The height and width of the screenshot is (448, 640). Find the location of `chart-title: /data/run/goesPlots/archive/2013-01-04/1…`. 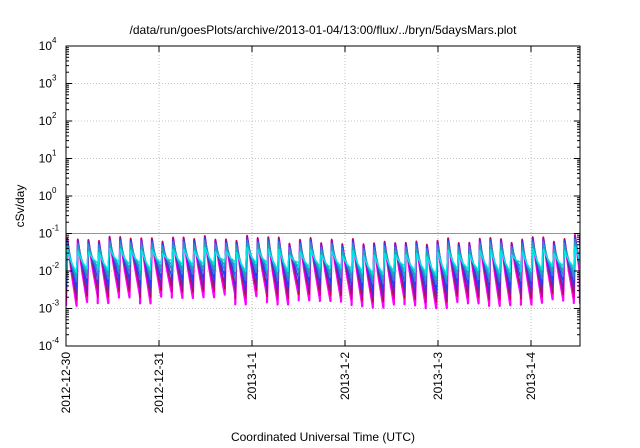

chart-title: /data/run/goesPlots/archive/2013-01-04/1… is located at coordinates (324, 30).